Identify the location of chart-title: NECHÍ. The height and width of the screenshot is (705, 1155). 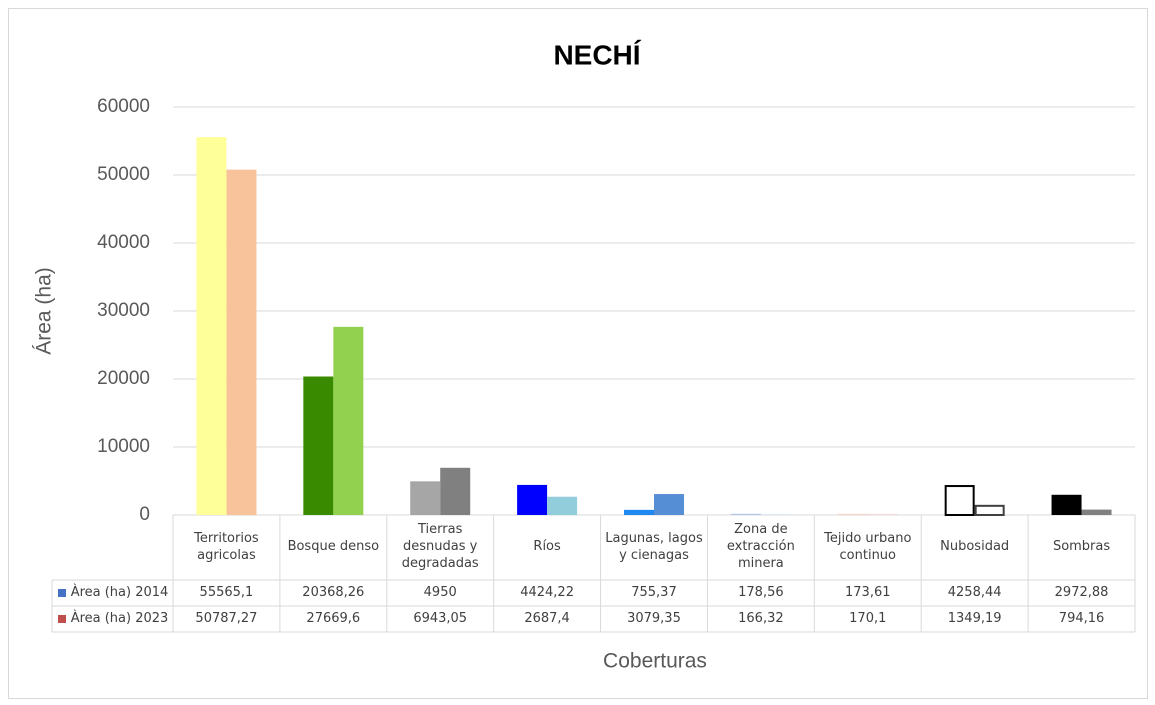
(597, 54).